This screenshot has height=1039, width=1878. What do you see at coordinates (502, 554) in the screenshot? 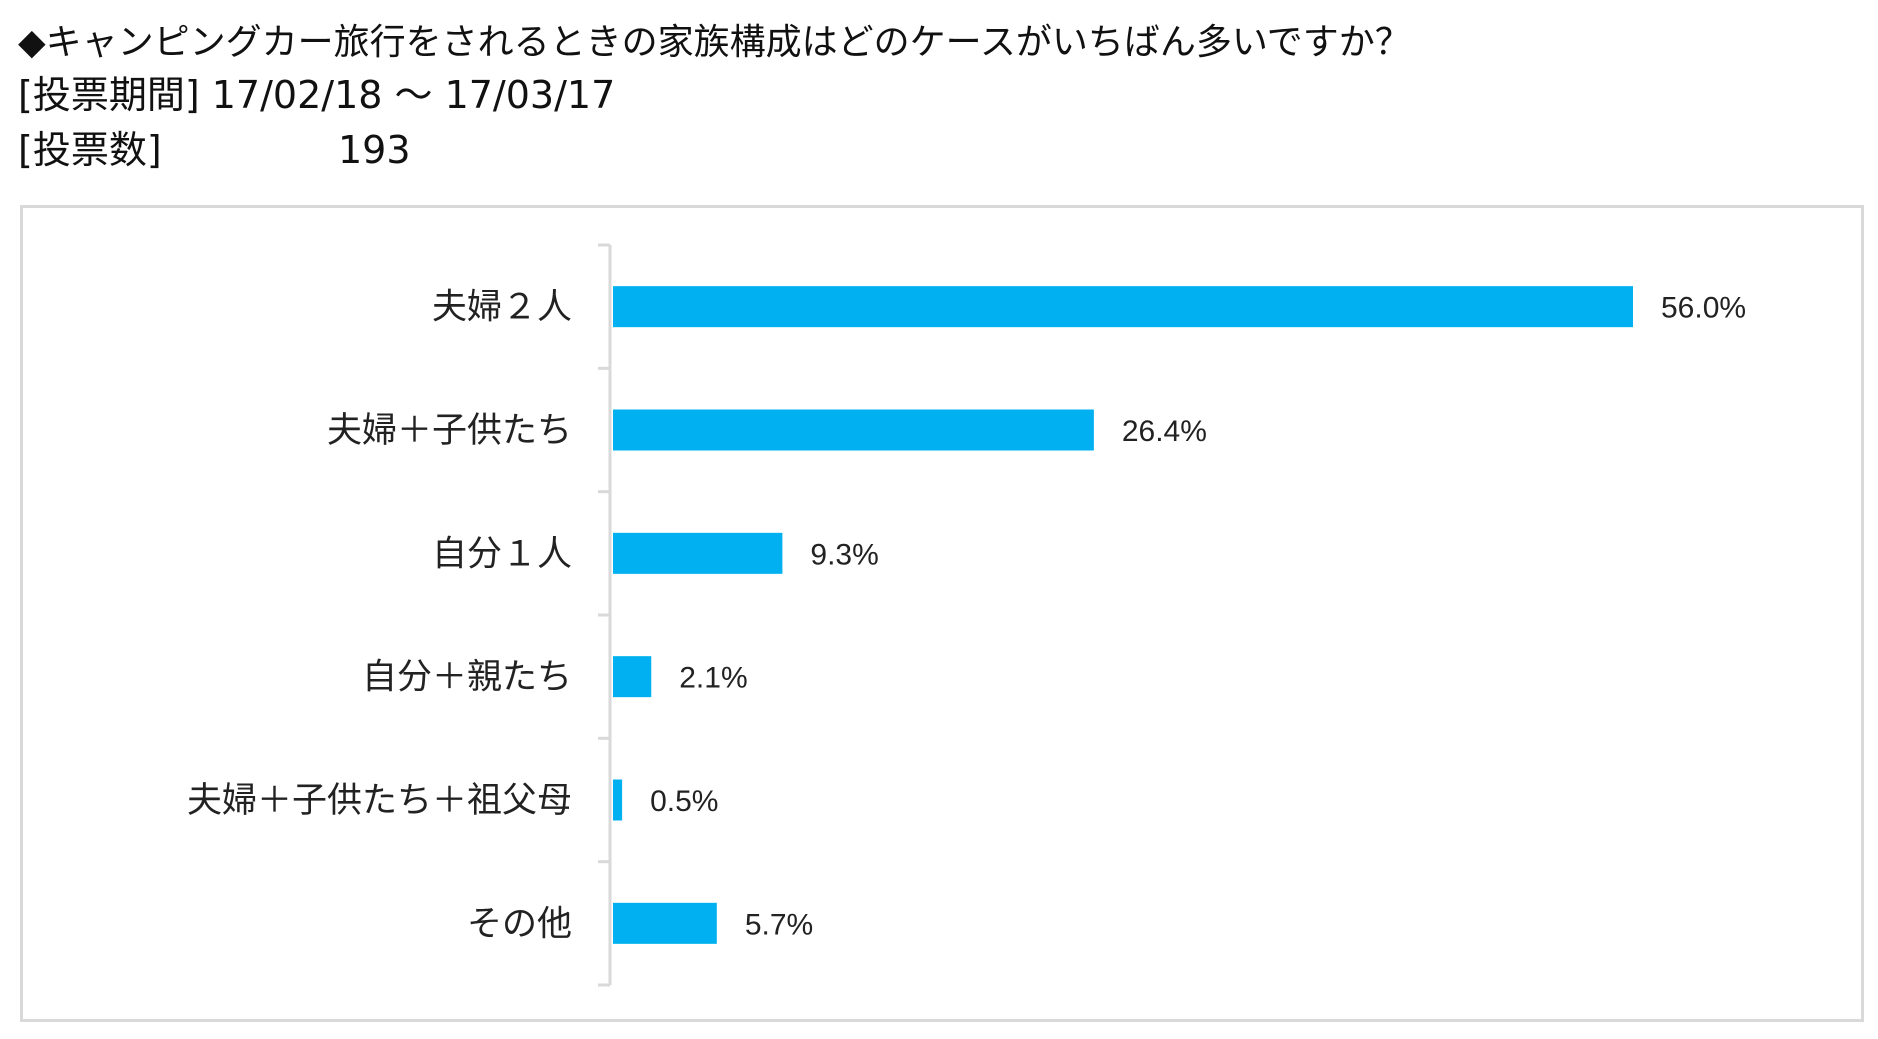
I see `category-label: 自分１人` at bounding box center [502, 554].